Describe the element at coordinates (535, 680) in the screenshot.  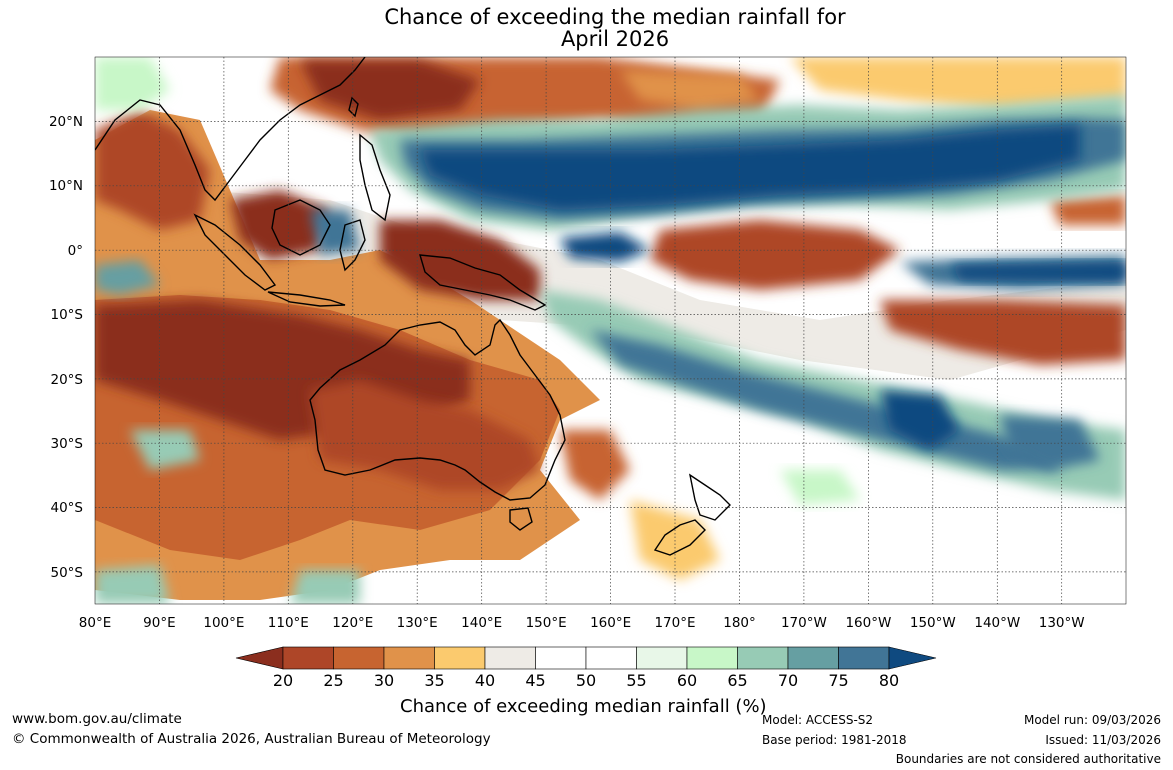
I see `colorbar-tick-label: 45` at that location.